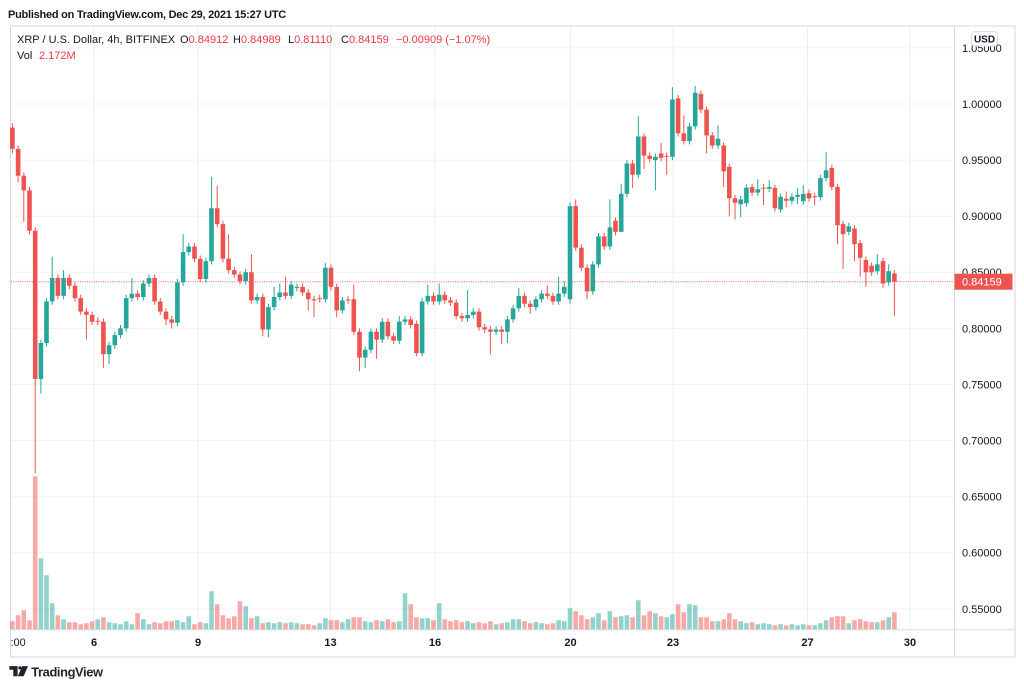  What do you see at coordinates (435, 643) in the screenshot?
I see `svg-text: 16` at bounding box center [435, 643].